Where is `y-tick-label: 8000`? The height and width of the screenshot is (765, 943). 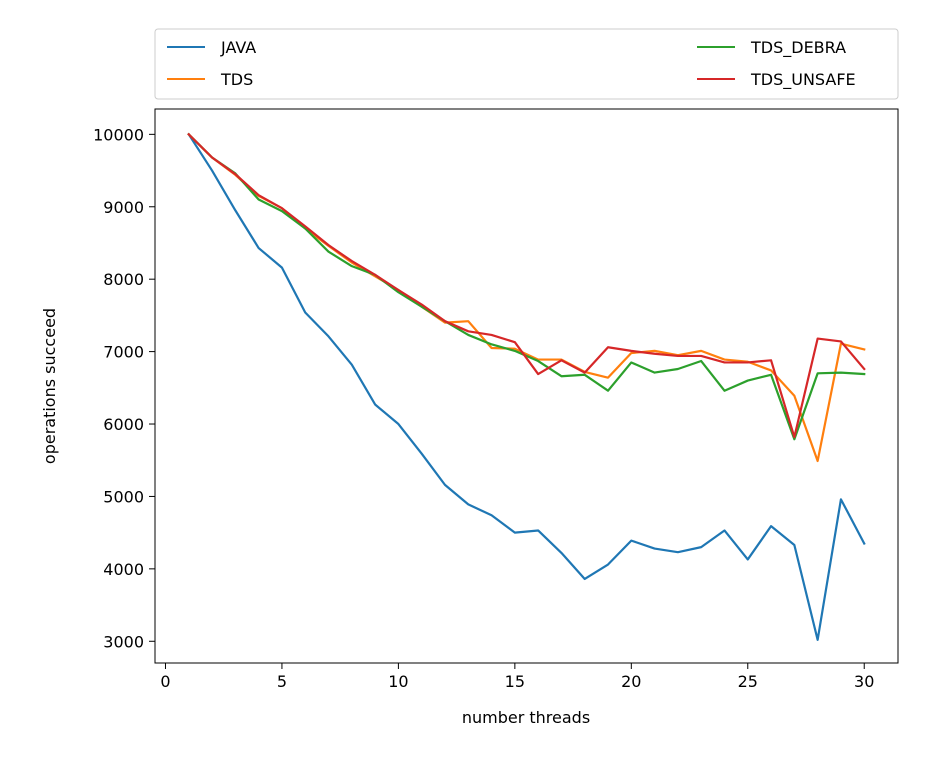
y-tick-label: 8000 is located at coordinates (123, 279).